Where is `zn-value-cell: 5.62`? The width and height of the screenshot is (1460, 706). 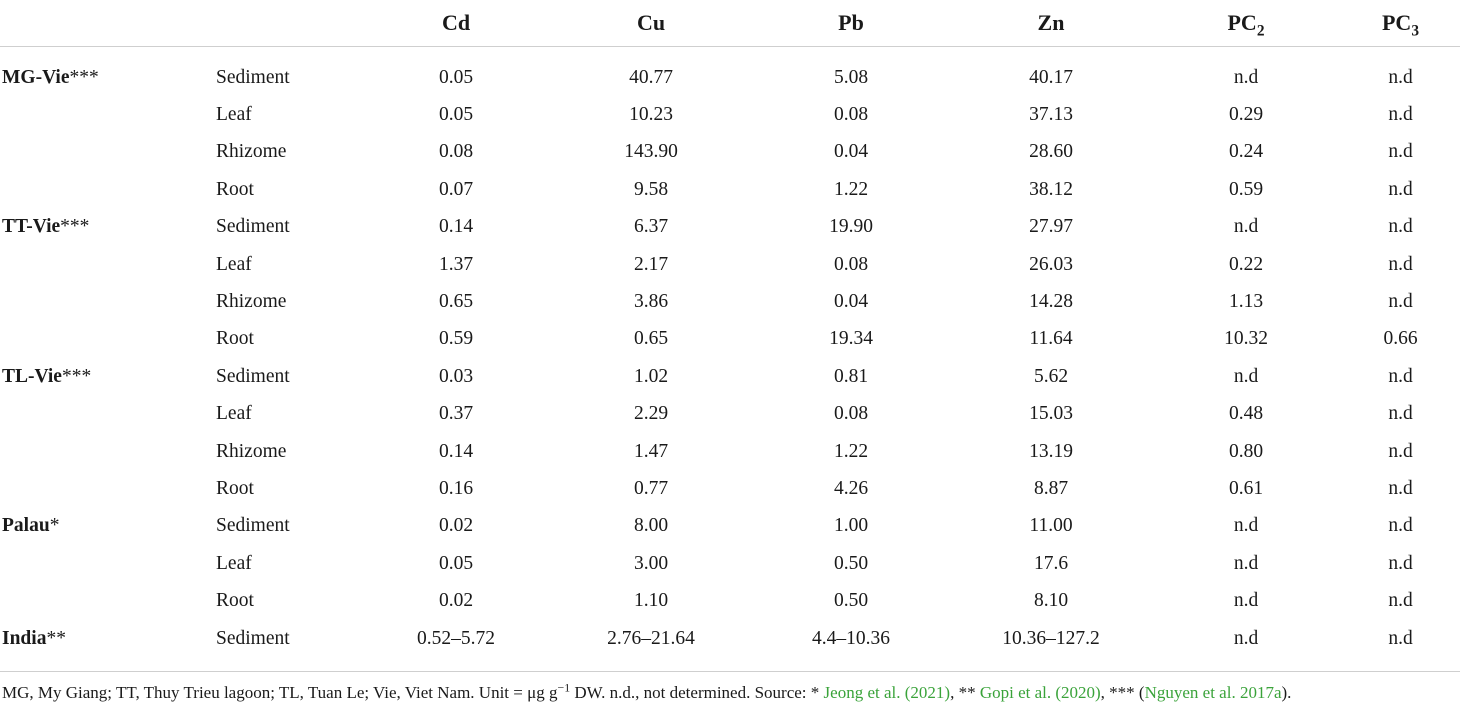 zn-value-cell: 5.62 is located at coordinates (1051, 376).